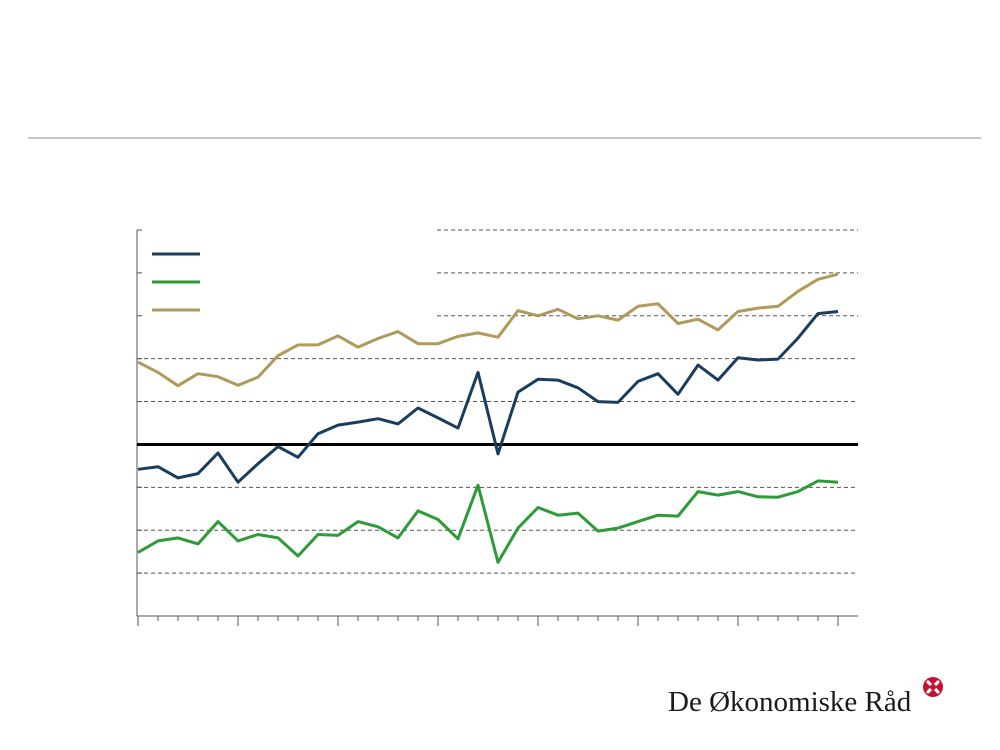 Image resolution: width=1000 pixels, height=750 pixels. What do you see at coordinates (933, 687) in the screenshot?
I see `brand-logo-icon` at bounding box center [933, 687].